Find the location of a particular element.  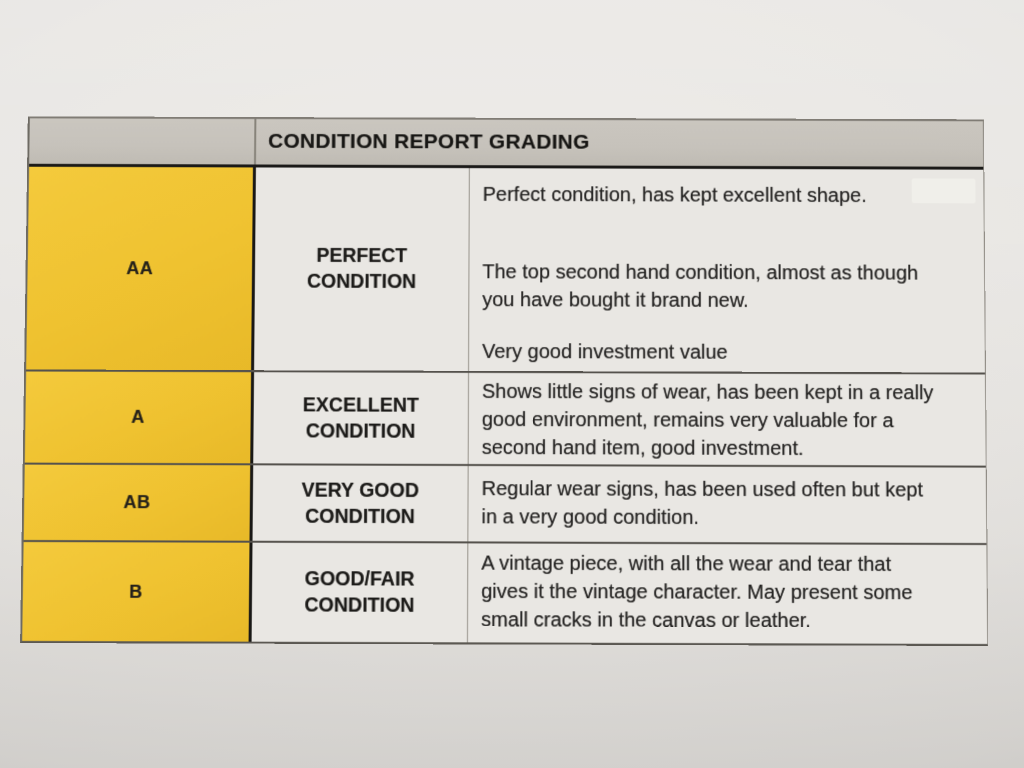

condition-label-cell: GOOD/FAIR CONDITION is located at coordinates (360, 592).